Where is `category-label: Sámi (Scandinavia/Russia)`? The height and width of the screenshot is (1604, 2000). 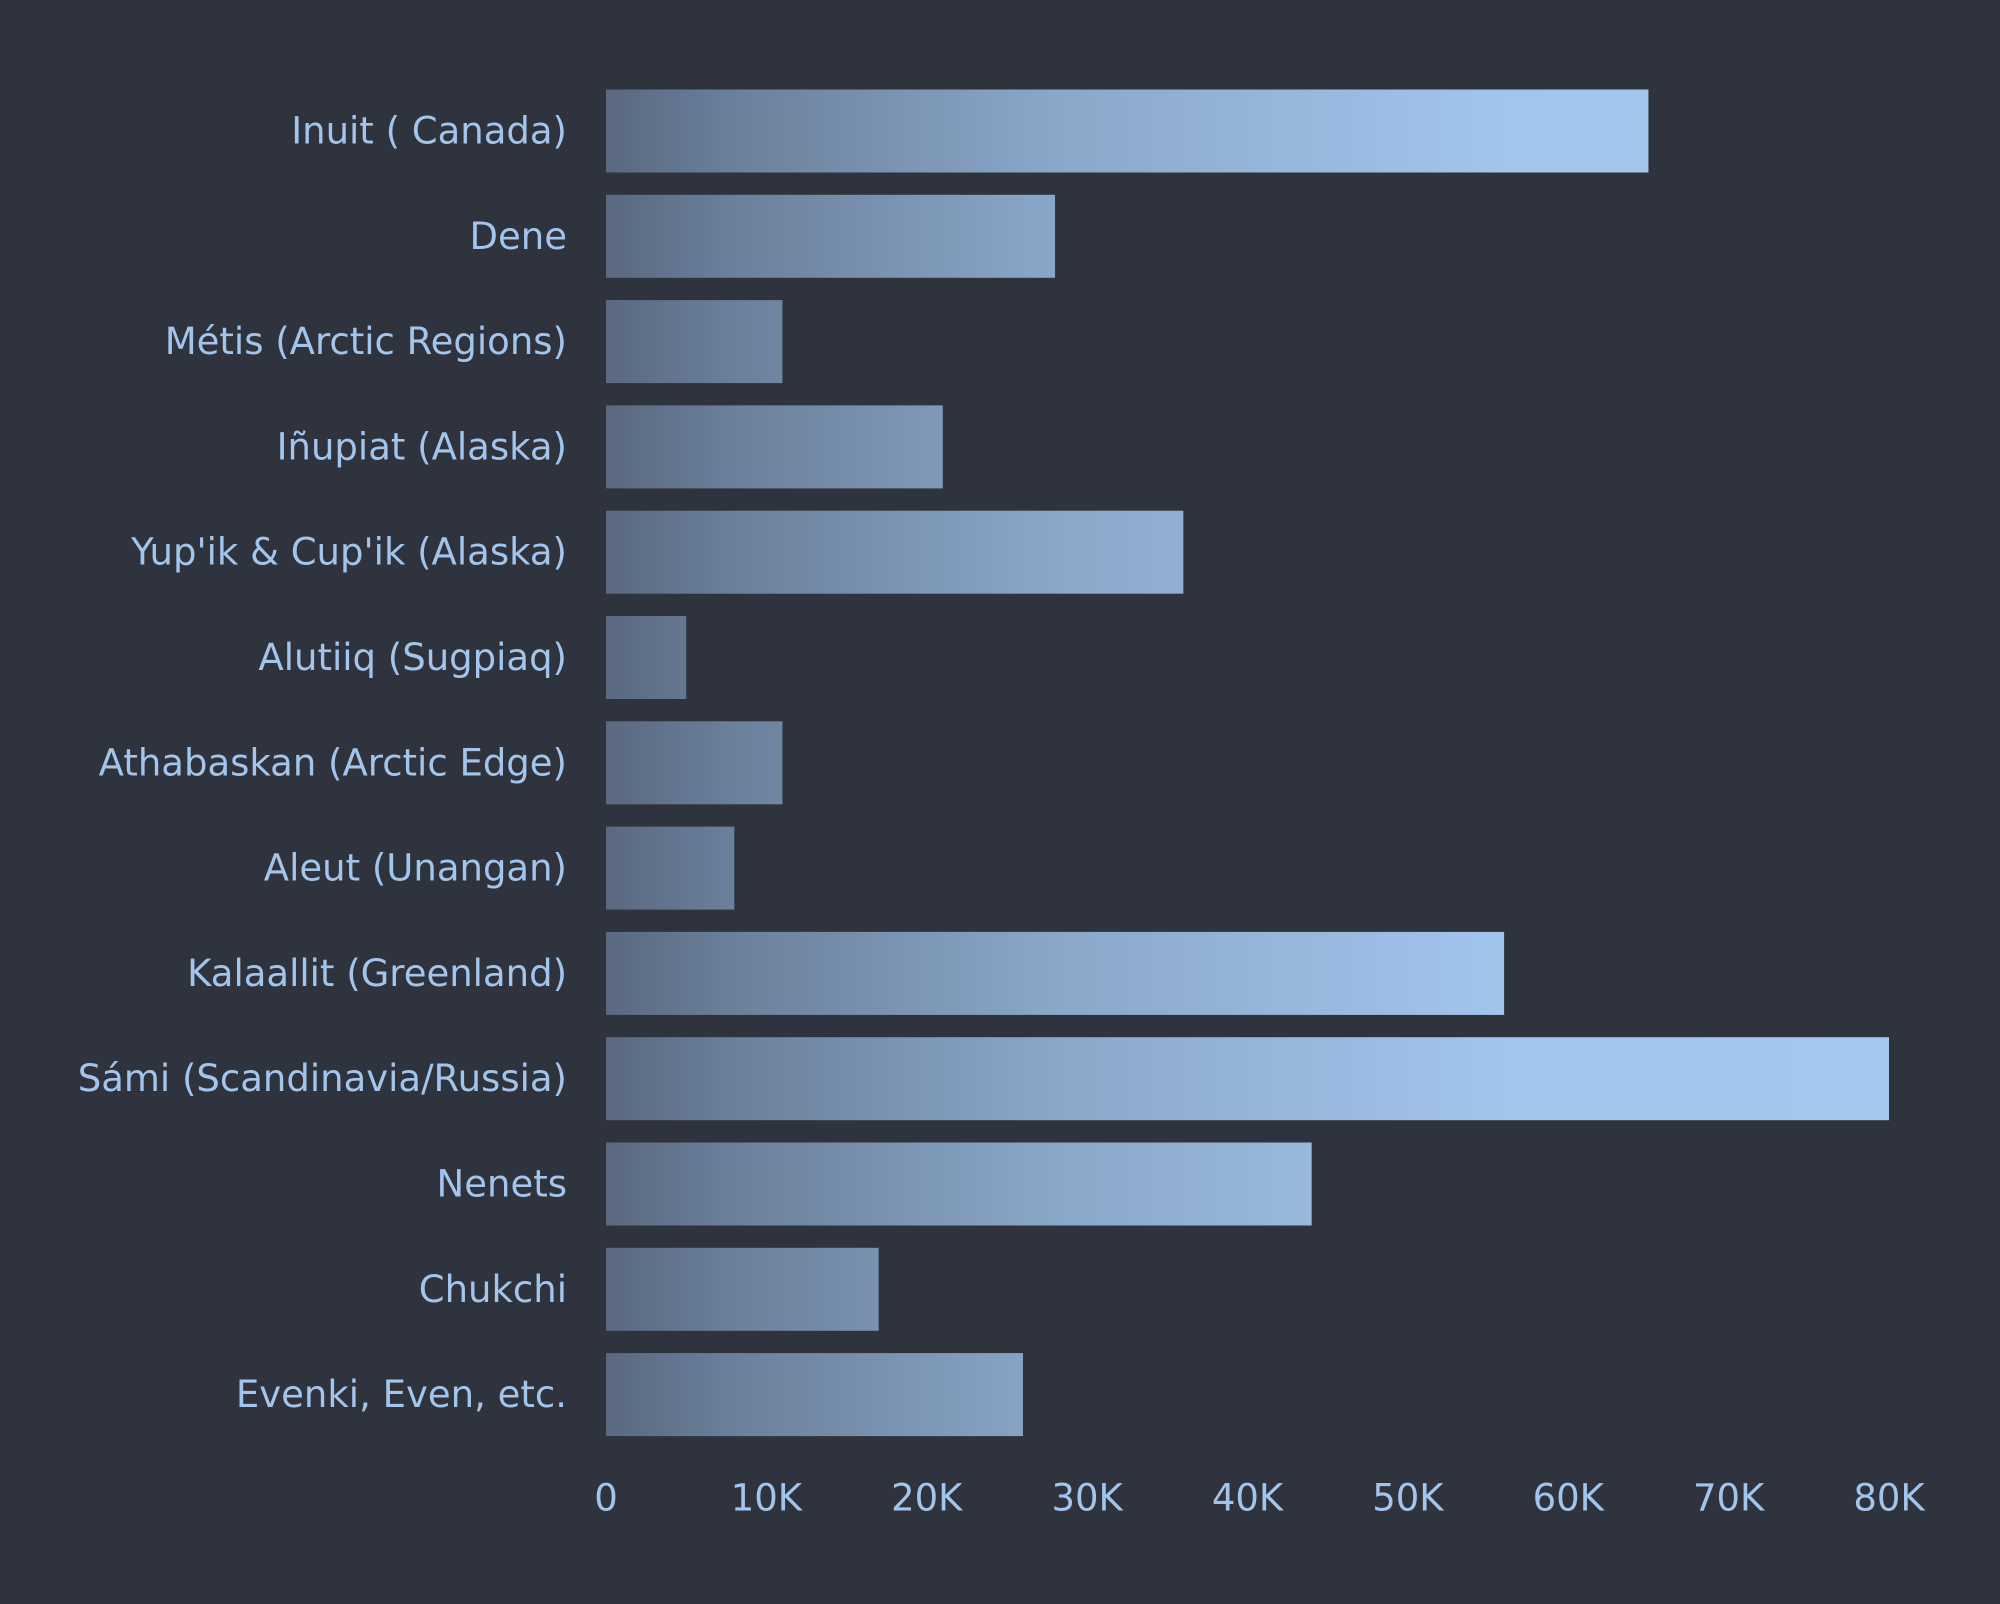 category-label: Sámi (Scandinavia/Russia) is located at coordinates (322, 1078).